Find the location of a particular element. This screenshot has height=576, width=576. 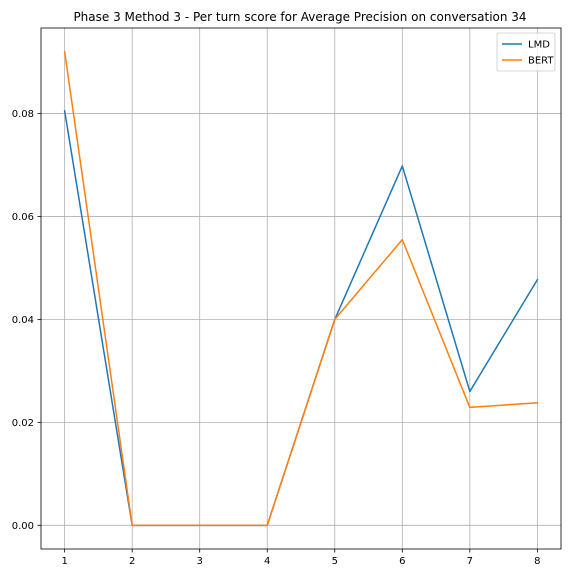

legend: LMD BERT is located at coordinates (526, 52).